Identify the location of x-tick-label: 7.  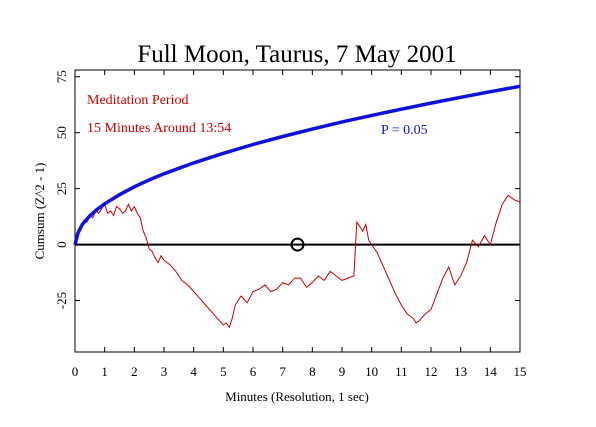
(282, 371).